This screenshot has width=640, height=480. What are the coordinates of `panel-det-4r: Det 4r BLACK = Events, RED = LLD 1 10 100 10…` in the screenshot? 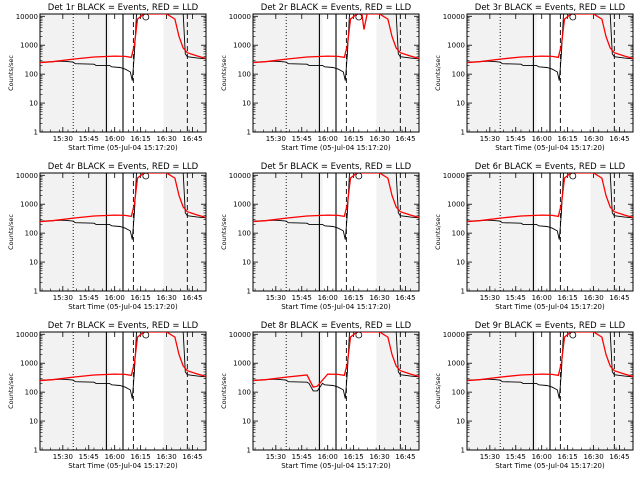 It's located at (107, 236).